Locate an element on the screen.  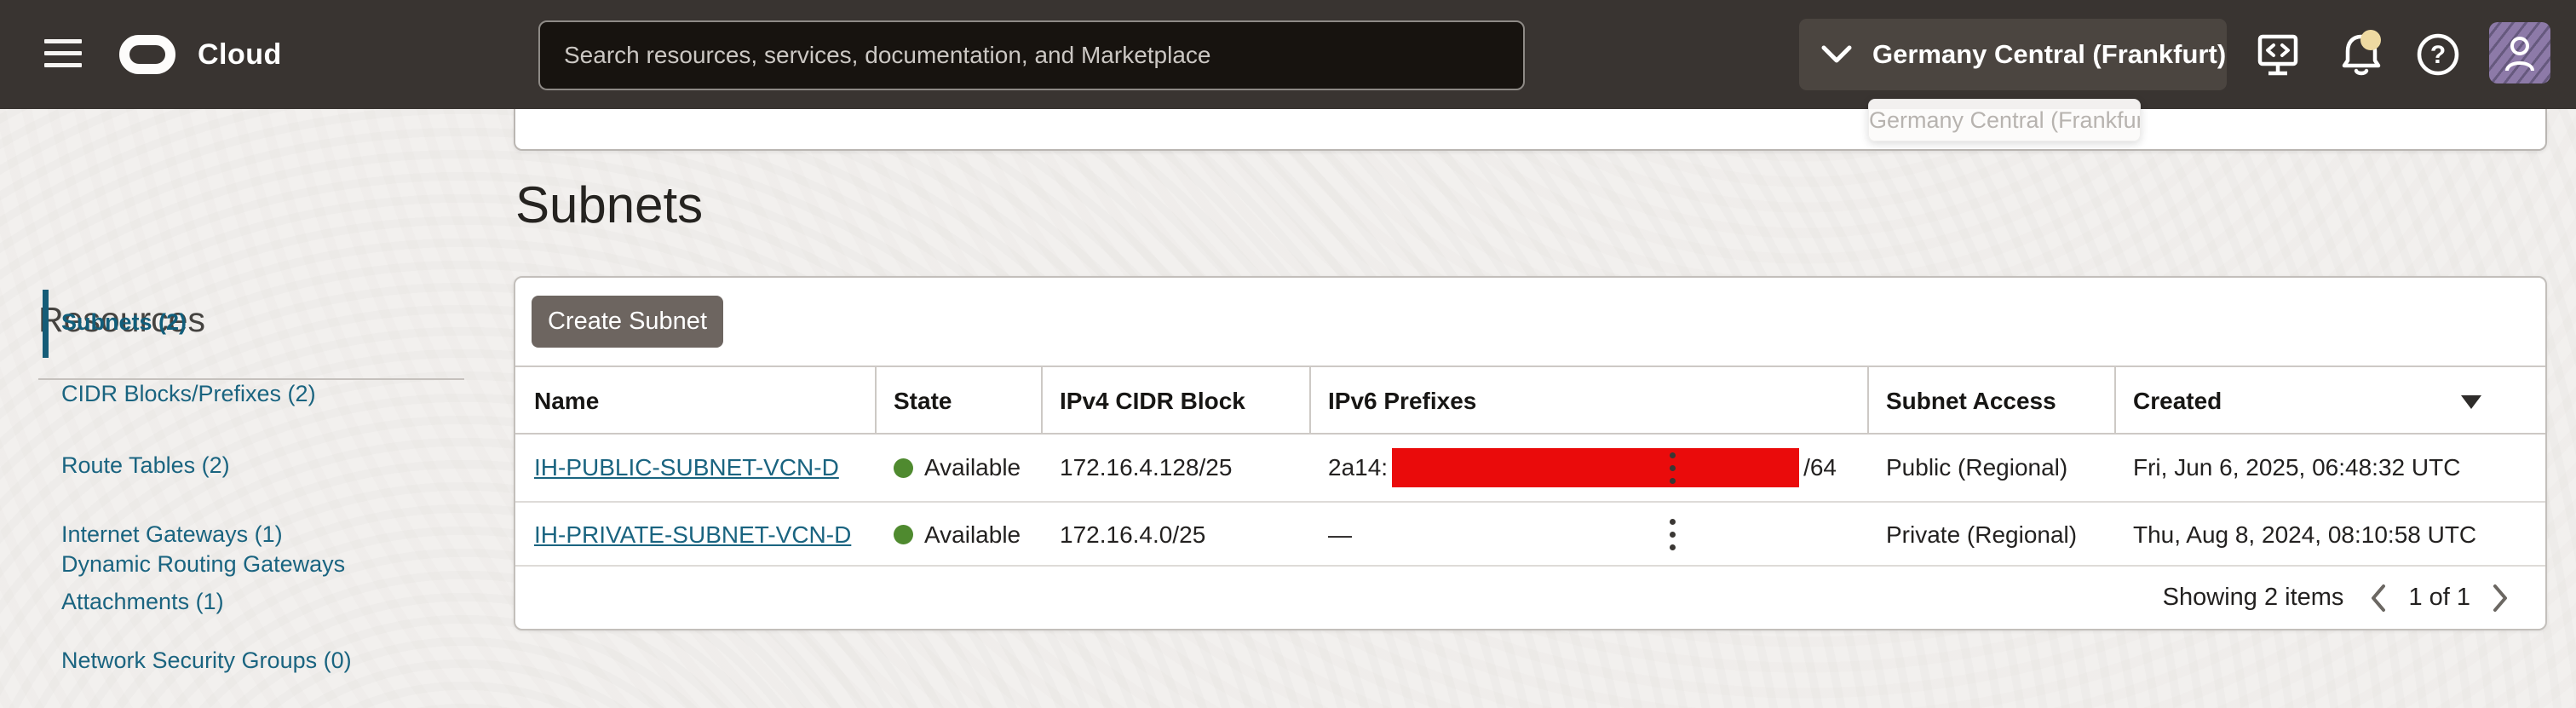
ipv6-suffix: /64 is located at coordinates (1820, 468).